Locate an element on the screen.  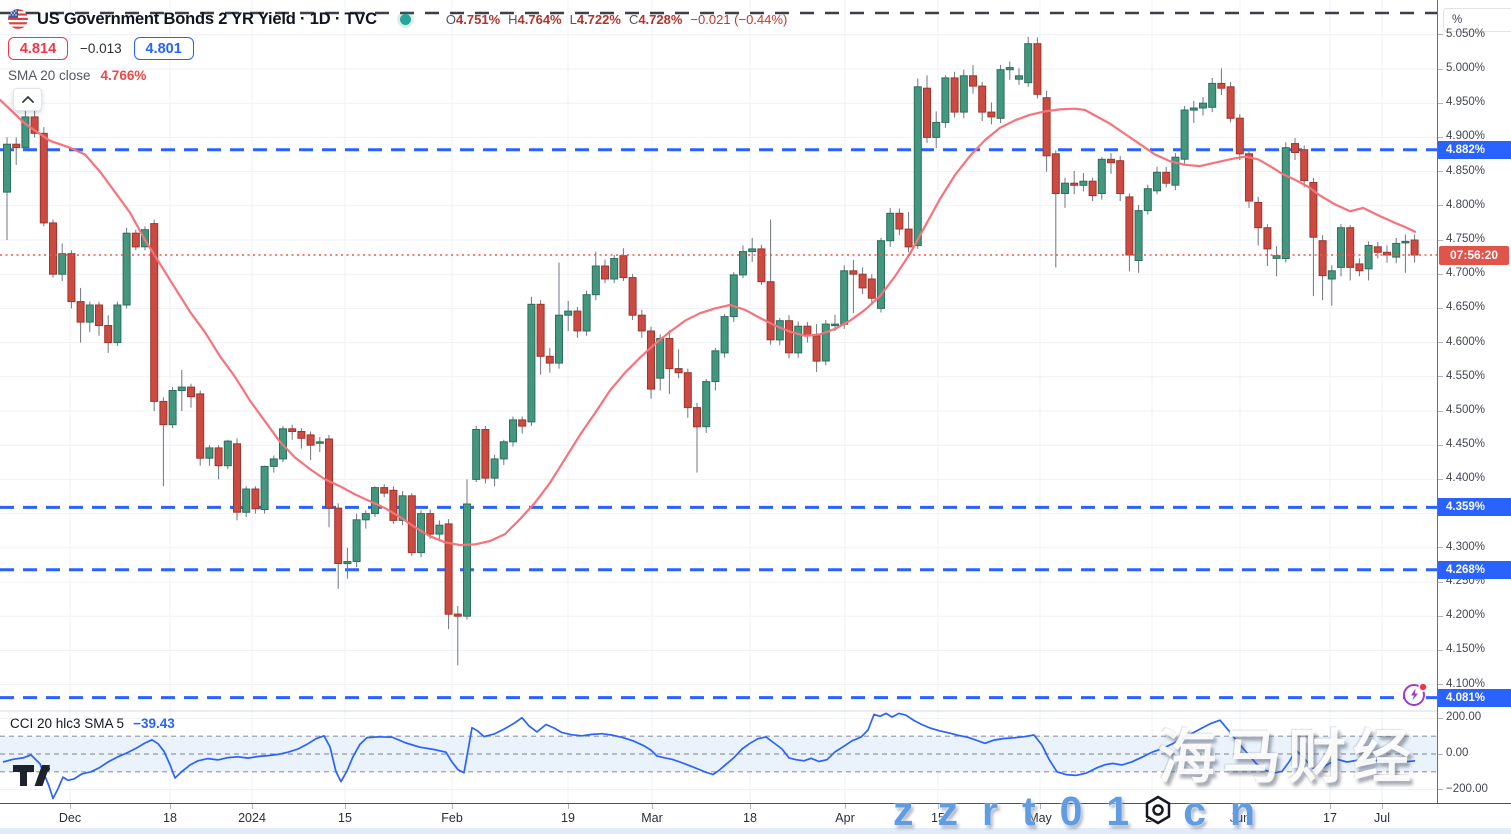
sell-price-button: 4.814 is located at coordinates (38, 48).